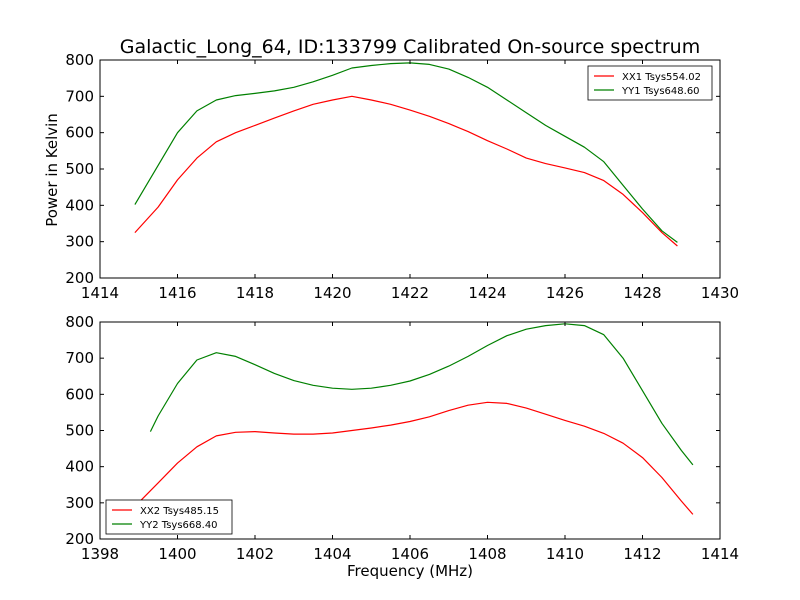  What do you see at coordinates (52, 170) in the screenshot?
I see `top-y-axis-label: Power in Kelvin` at bounding box center [52, 170].